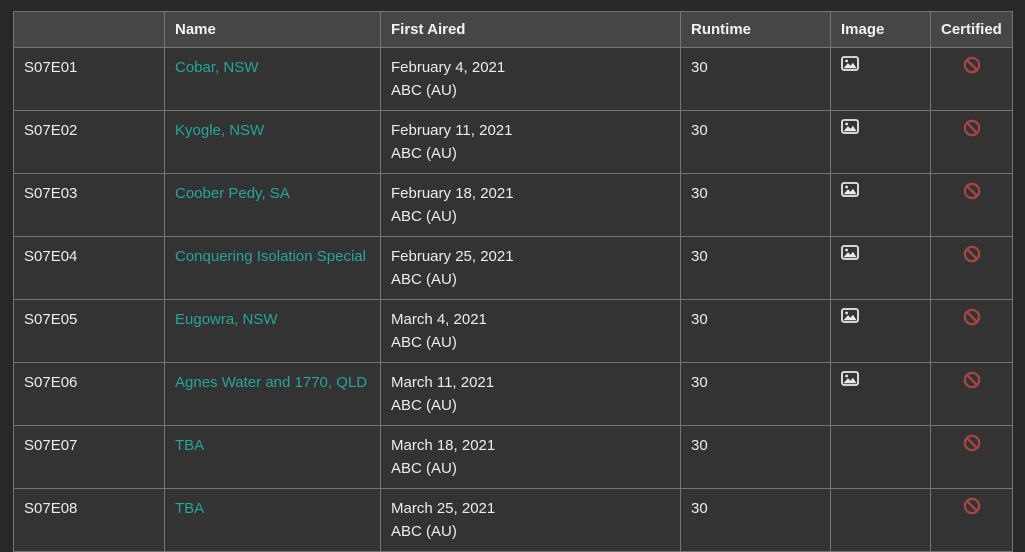 The width and height of the screenshot is (1025, 552). What do you see at coordinates (272, 394) in the screenshot?
I see `episode-name-cell: Agnes Water and 1770, QLD` at bounding box center [272, 394].